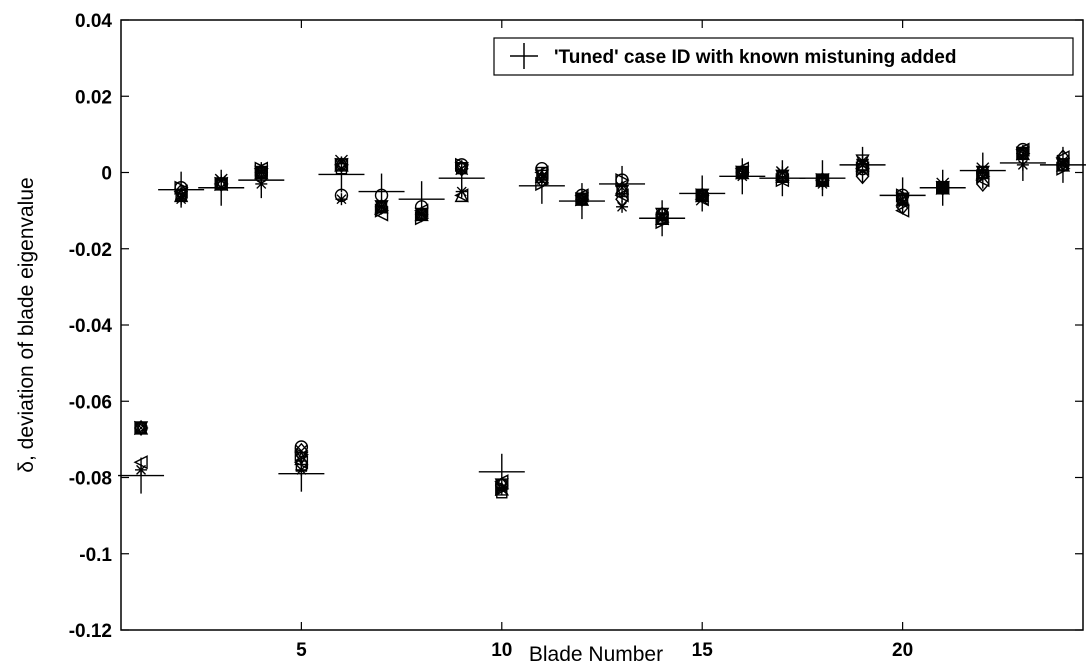  I want to click on y-tick-label: -0.04, so click(91, 326).